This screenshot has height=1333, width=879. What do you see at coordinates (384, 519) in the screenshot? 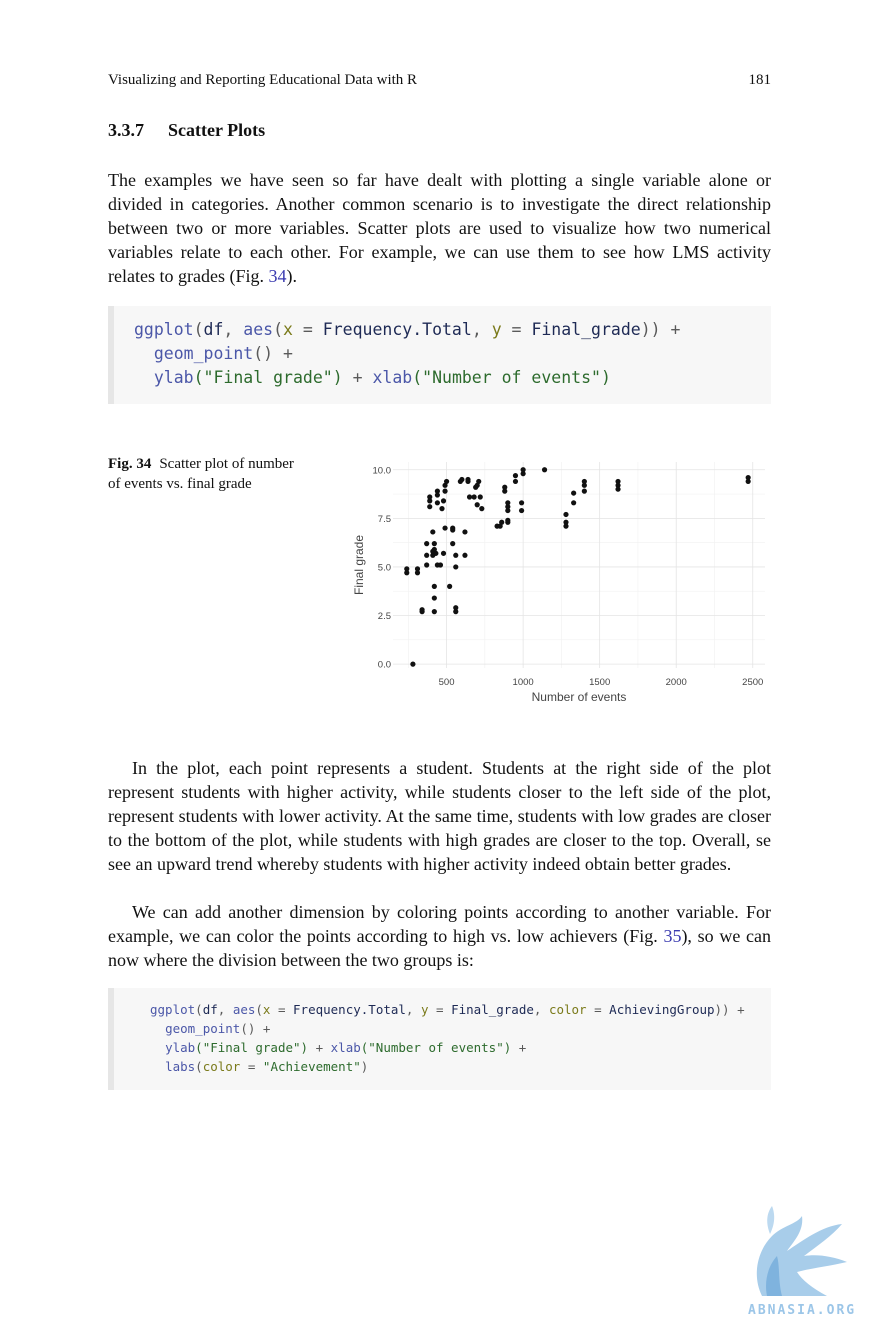
I see `y-tick-label: 7.5` at bounding box center [384, 519].